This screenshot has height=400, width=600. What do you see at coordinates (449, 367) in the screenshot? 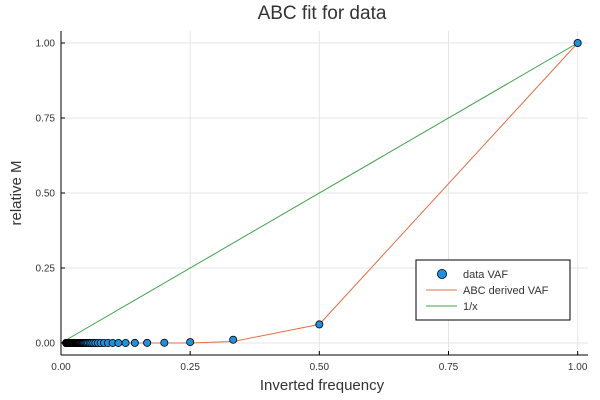
I see `x-tick-label: 0.75` at bounding box center [449, 367].